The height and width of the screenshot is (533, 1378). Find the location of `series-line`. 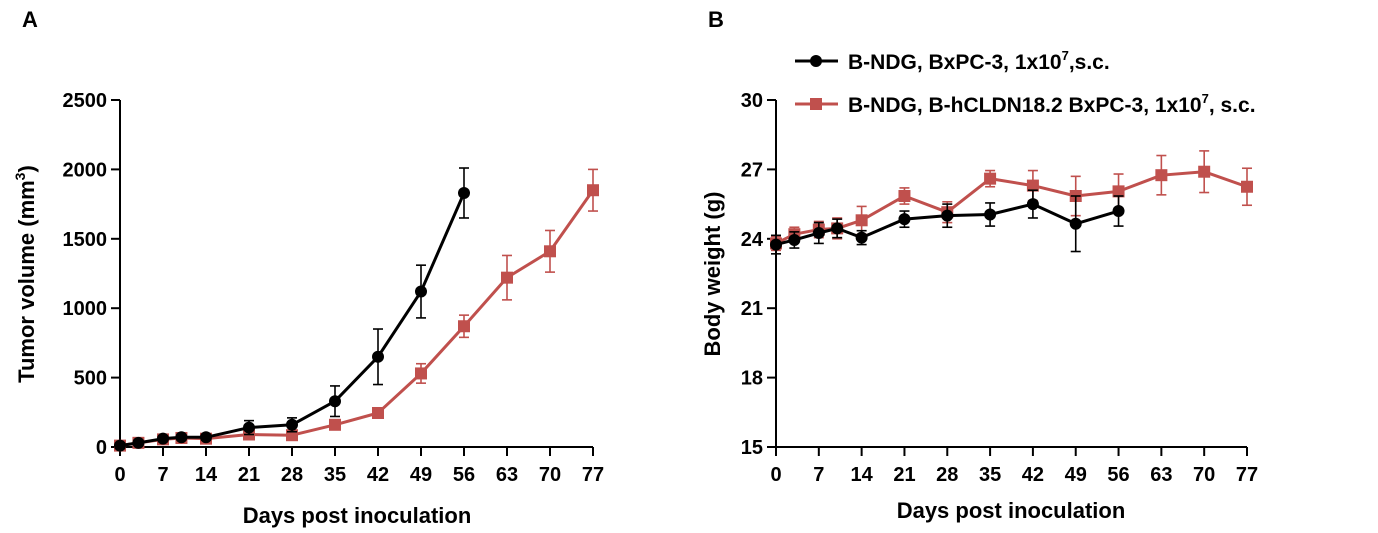

series-line is located at coordinates (292, 320).